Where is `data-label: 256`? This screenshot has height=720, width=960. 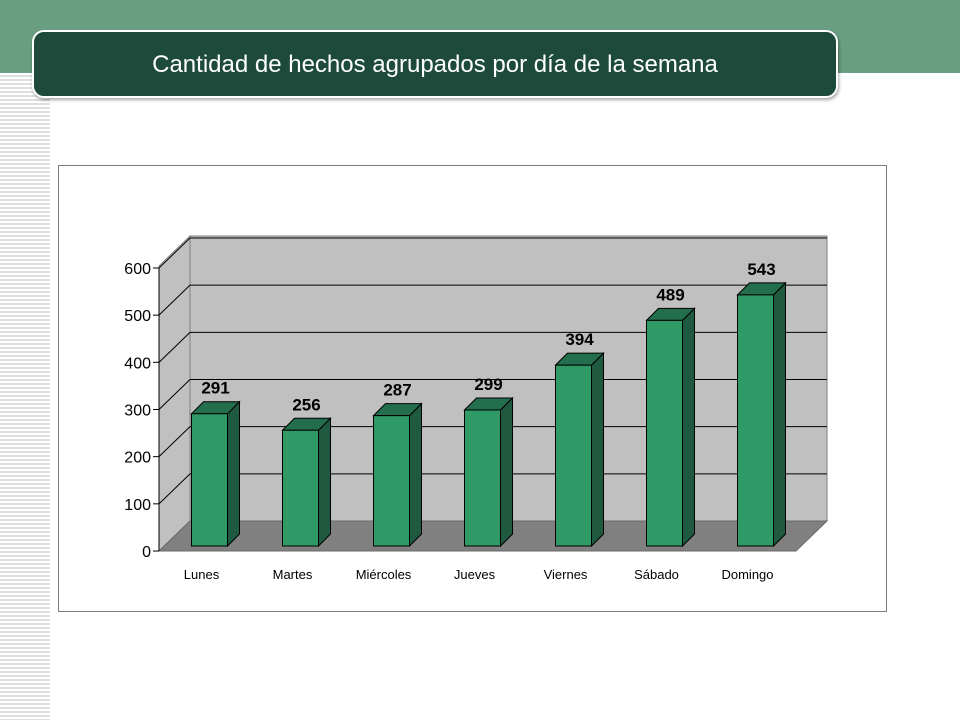
data-label: 256 is located at coordinates (306, 404).